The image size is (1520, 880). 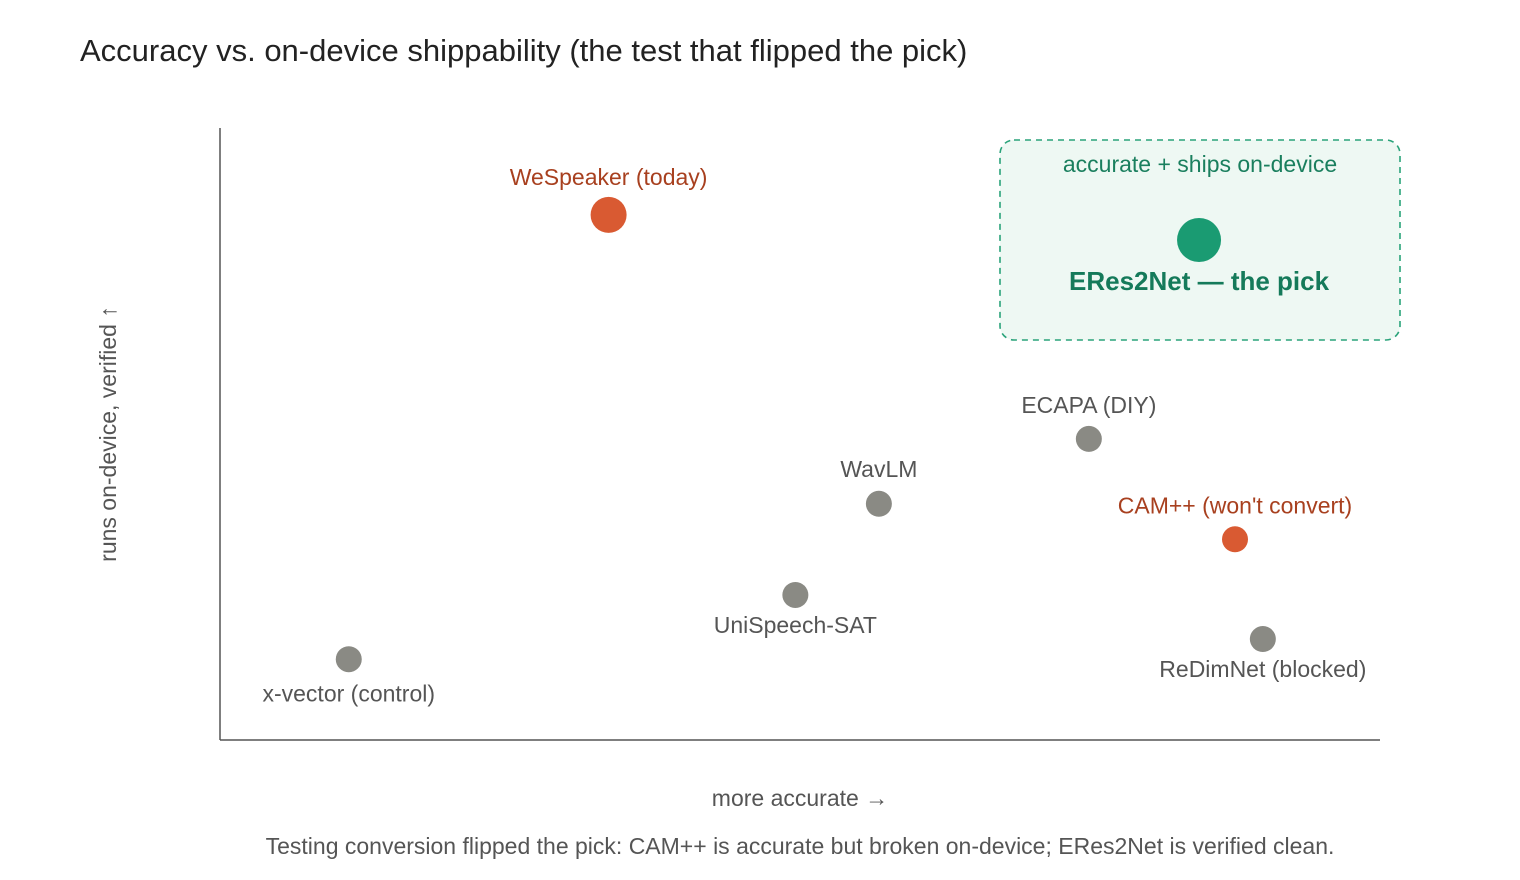 What do you see at coordinates (1200, 164) in the screenshot?
I see `annotation: accurate + ships on-device` at bounding box center [1200, 164].